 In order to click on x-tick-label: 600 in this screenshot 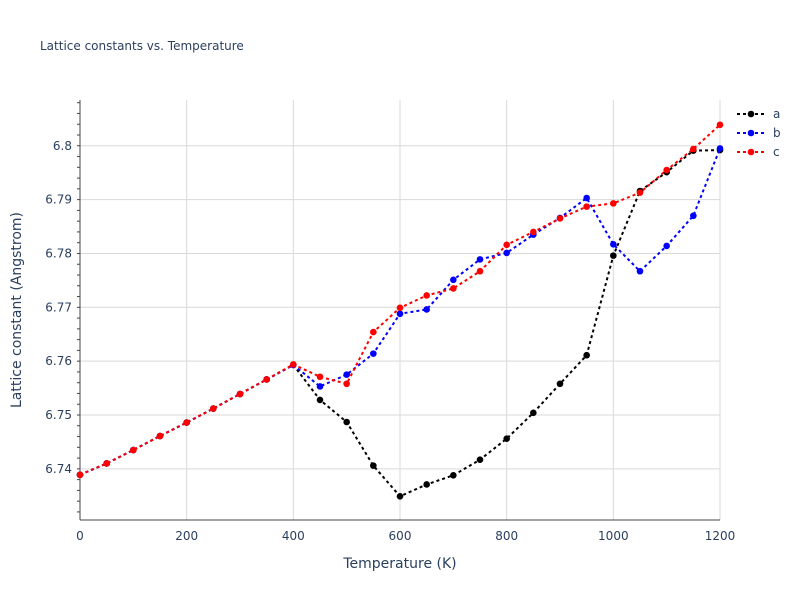, I will do `click(400, 536)`.